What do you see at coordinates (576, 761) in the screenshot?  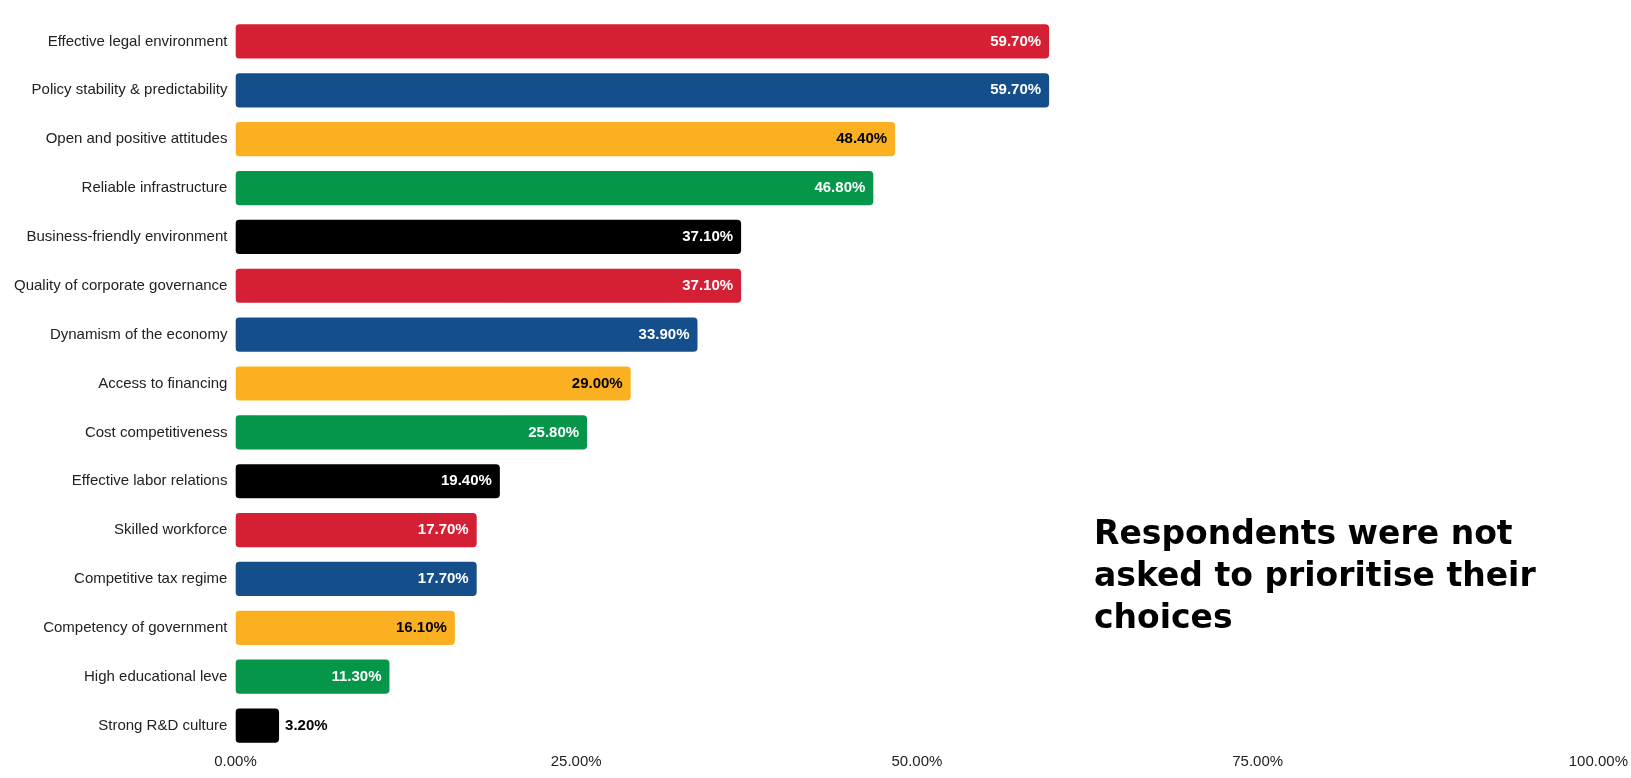 I see `x-tick-label: 25.00%` at bounding box center [576, 761].